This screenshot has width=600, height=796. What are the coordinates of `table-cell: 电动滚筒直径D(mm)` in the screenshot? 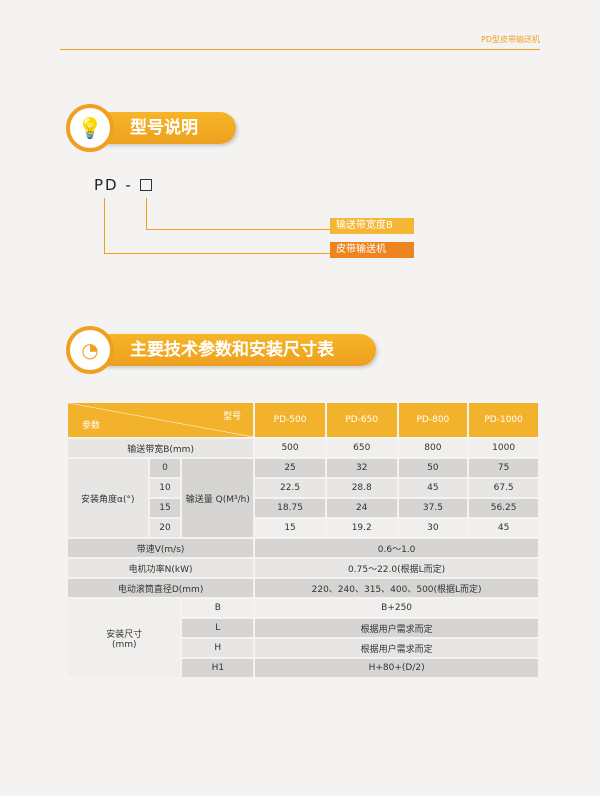 It's located at (160, 588).